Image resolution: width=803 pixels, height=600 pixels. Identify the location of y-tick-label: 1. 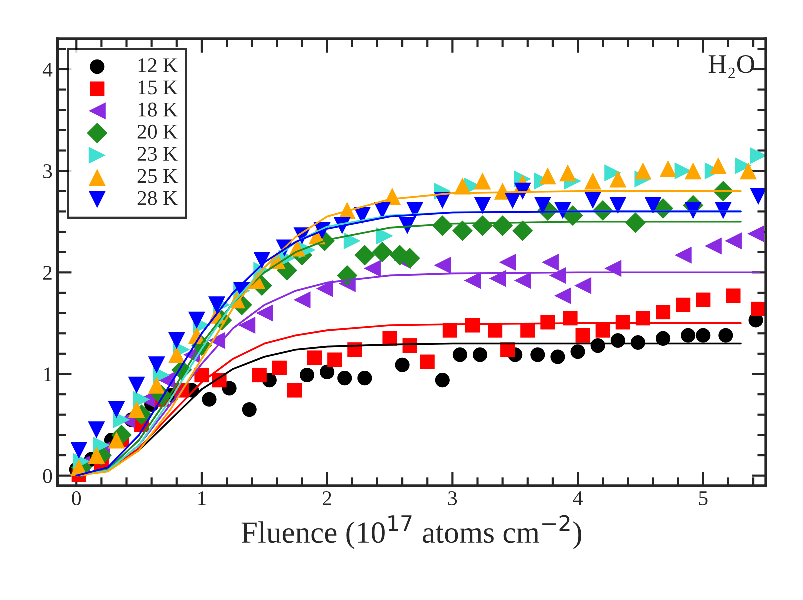
(48, 375).